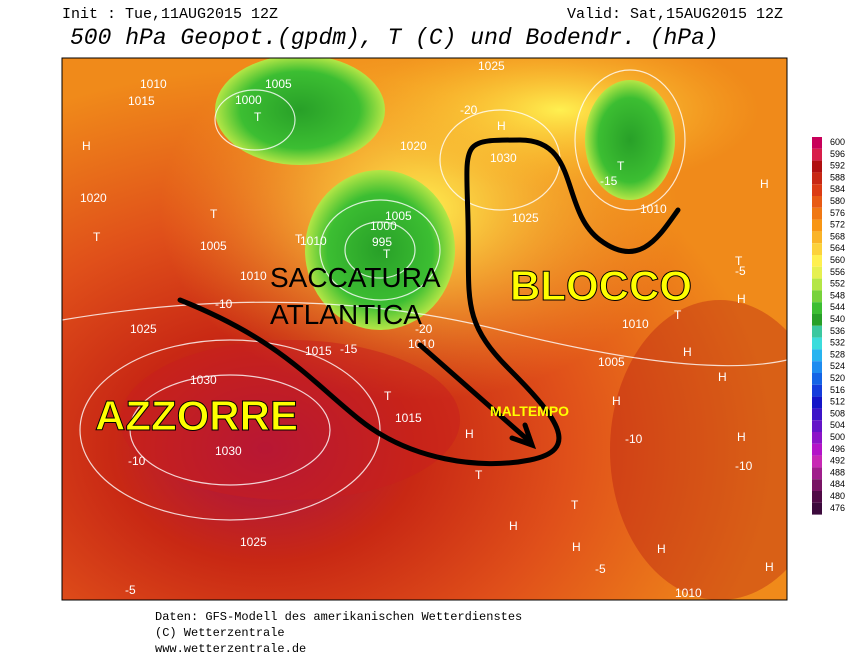 The height and width of the screenshot is (657, 850). I want to click on colorbar-label: 580, so click(837, 201).